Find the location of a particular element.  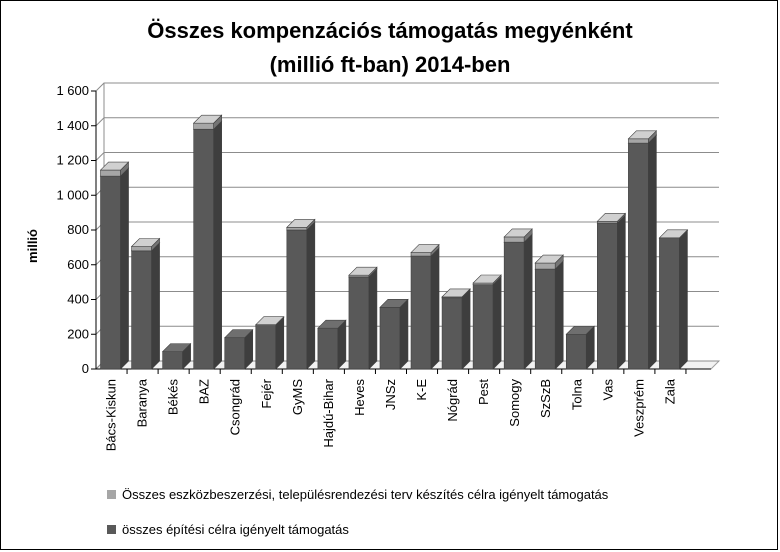

x-tick-label: Pest is located at coordinates (483, 392).